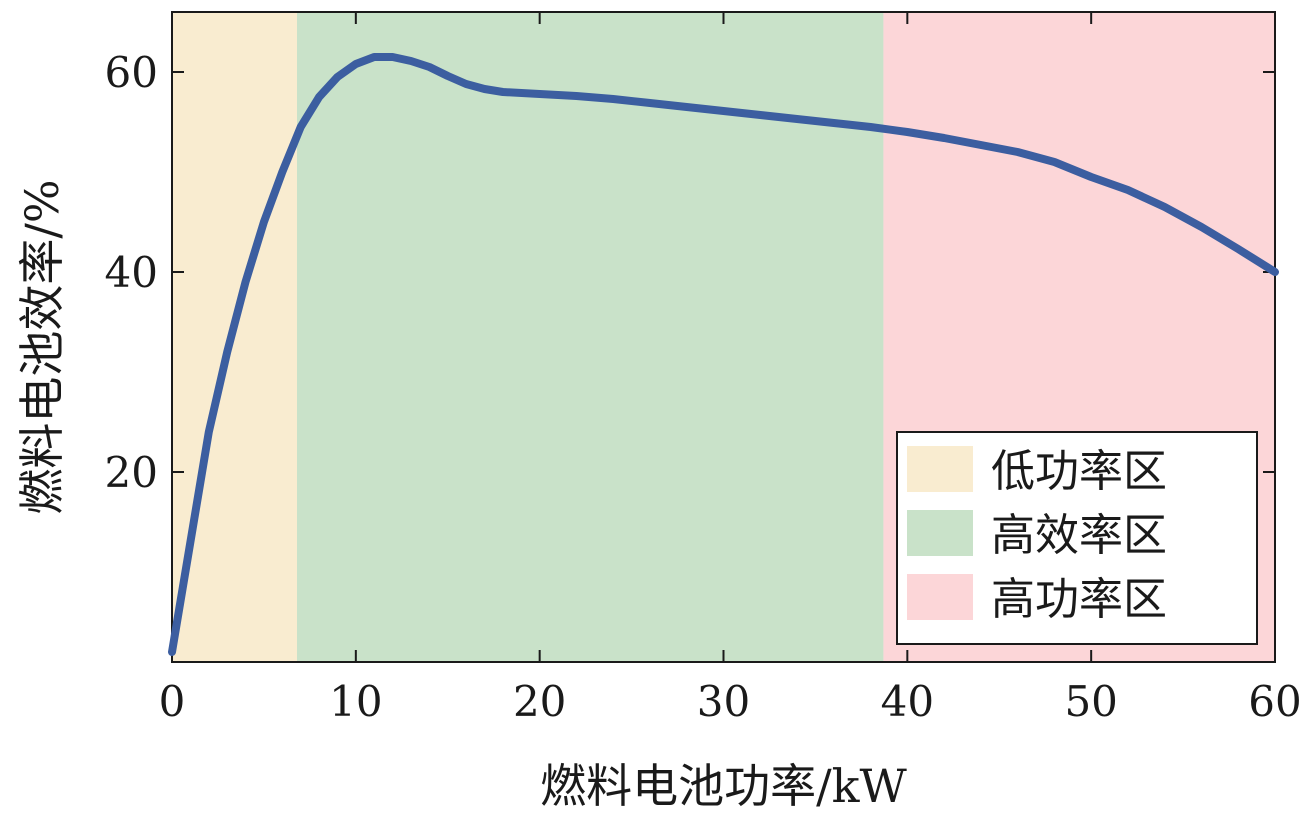  Describe the element at coordinates (355, 701) in the screenshot. I see `x-tick-label: 10` at that location.